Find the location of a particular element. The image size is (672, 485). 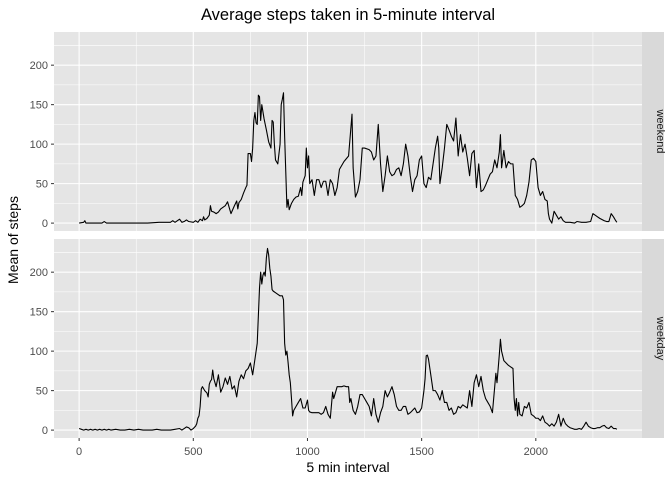

facet-strip-label: weekend is located at coordinates (660, 130).